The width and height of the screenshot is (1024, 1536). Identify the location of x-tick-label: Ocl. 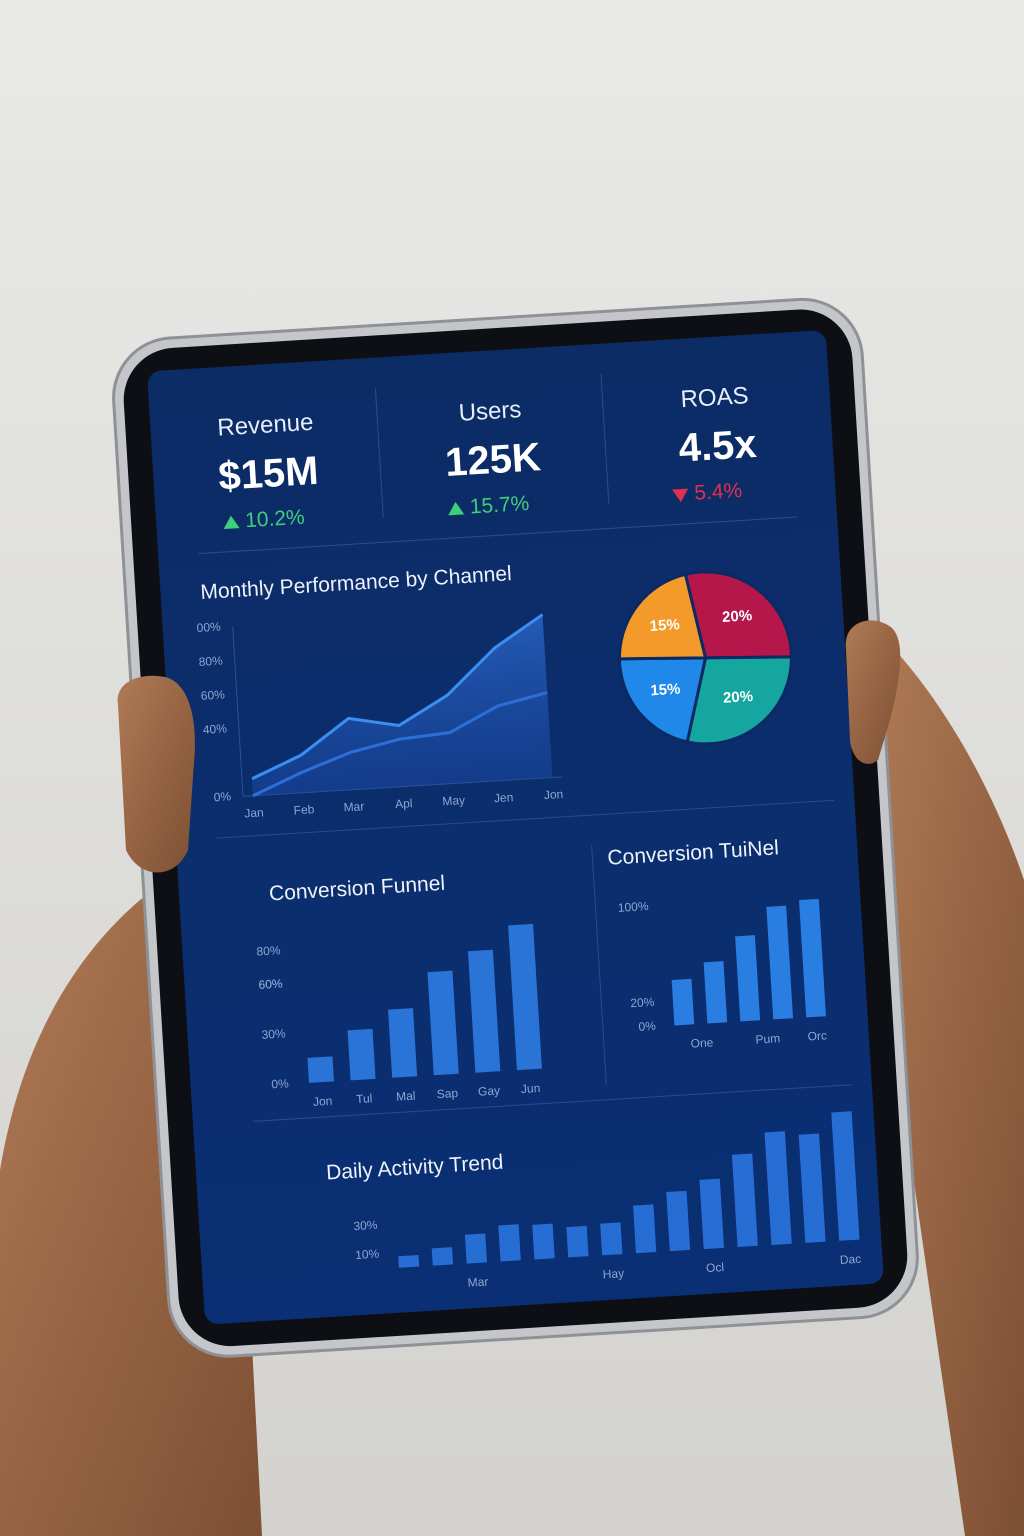
(715, 1267).